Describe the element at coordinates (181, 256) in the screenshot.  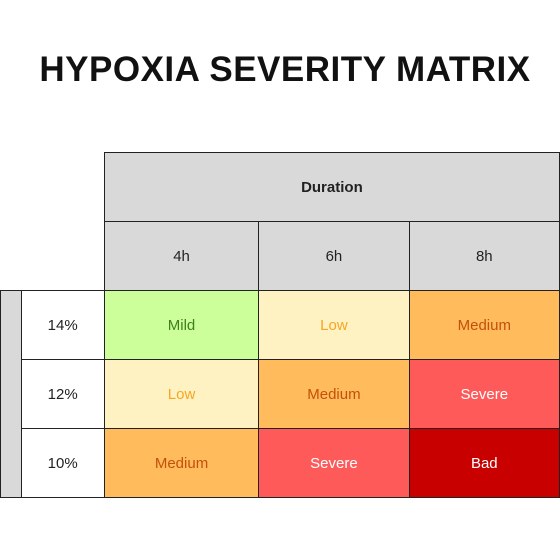
I see `column-header: 4h` at that location.